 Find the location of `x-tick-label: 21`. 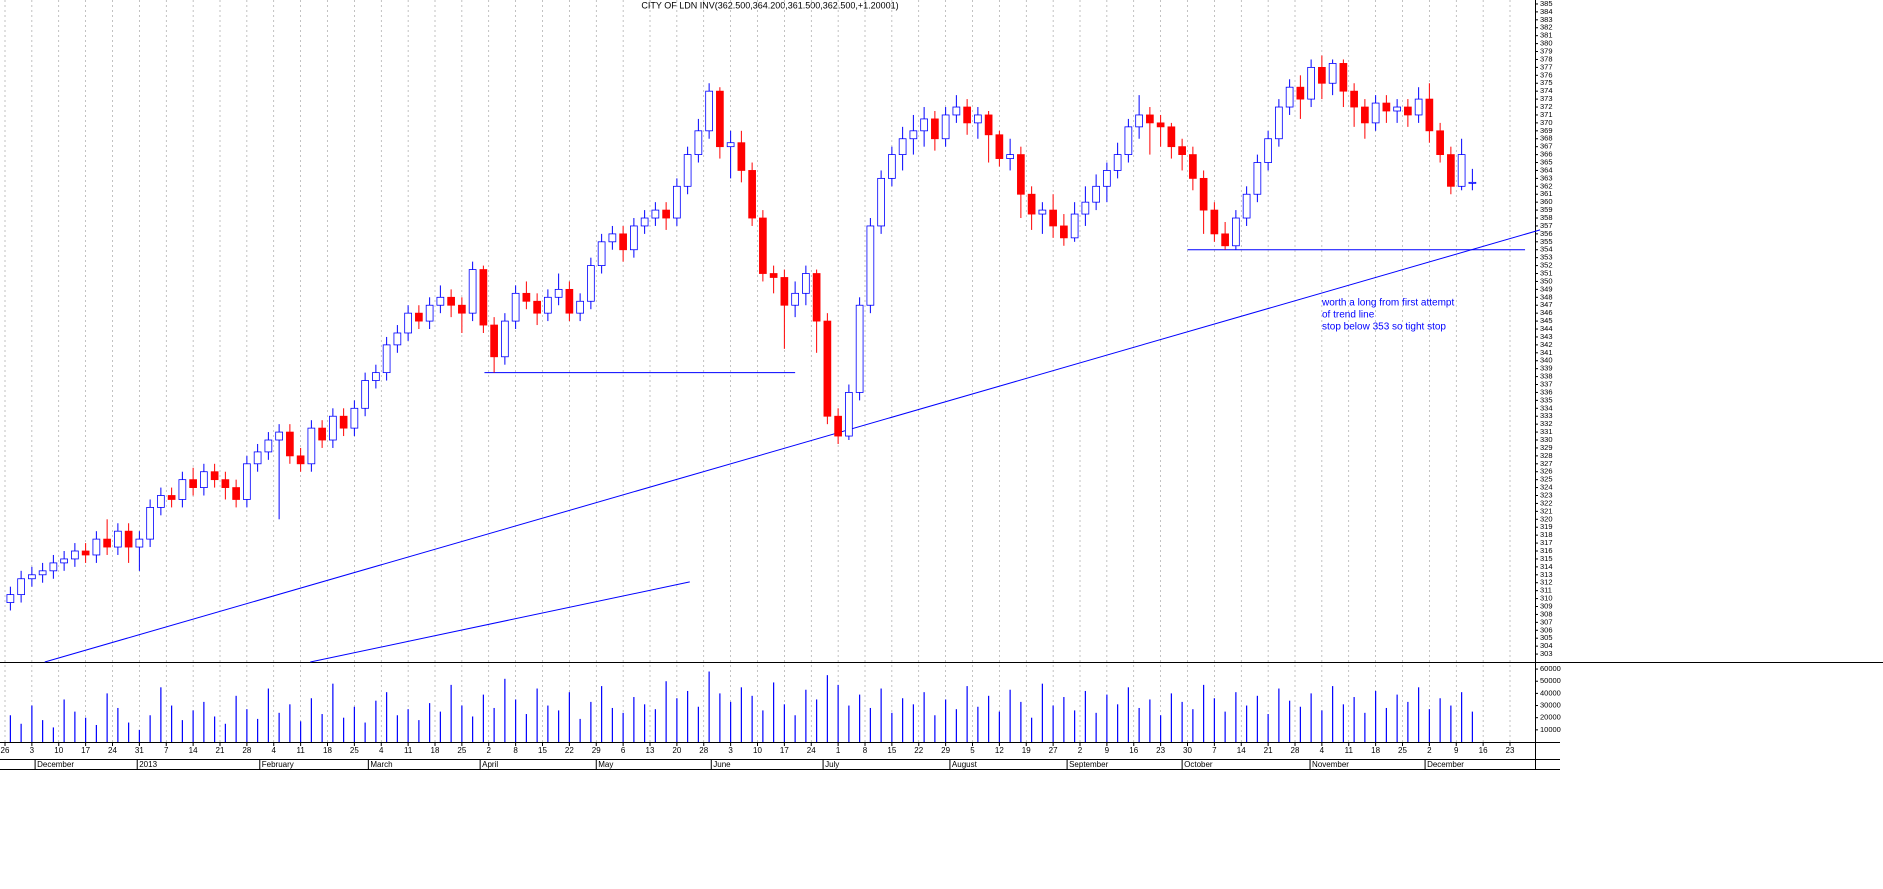

x-tick-label: 21 is located at coordinates (220, 750).